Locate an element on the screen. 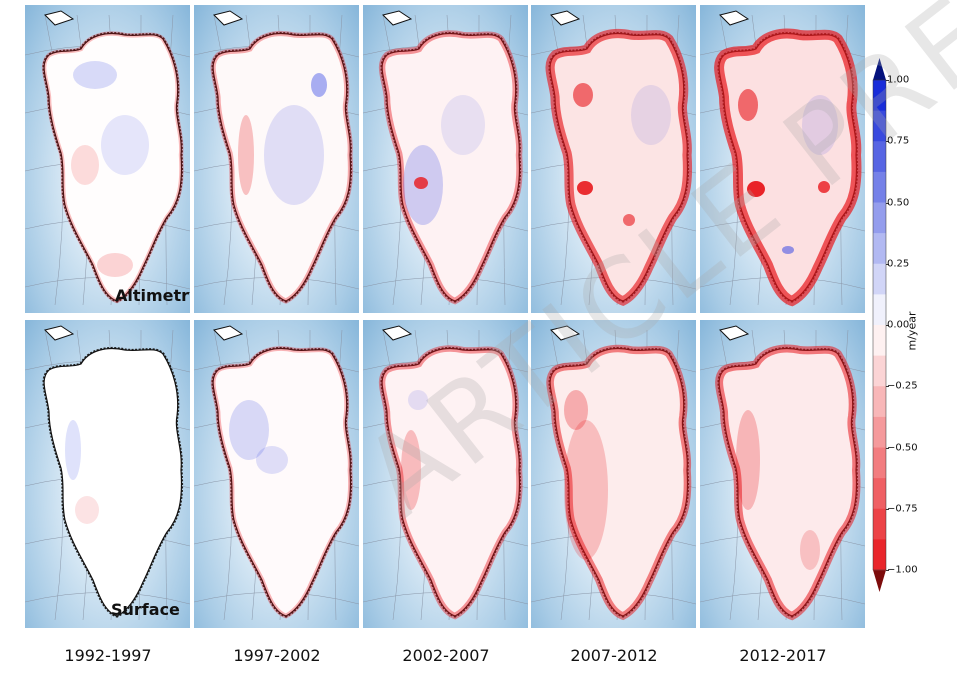 This screenshot has width=957, height=681. map-panel-surface-2002-2007 is located at coordinates (445, 474).